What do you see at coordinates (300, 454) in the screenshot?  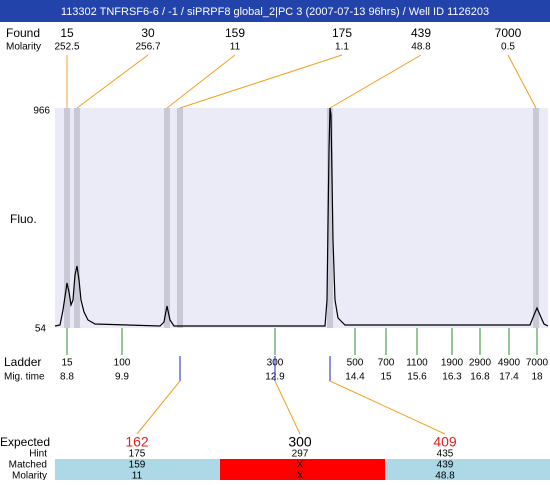 I see `hint-value: 297` at bounding box center [300, 454].